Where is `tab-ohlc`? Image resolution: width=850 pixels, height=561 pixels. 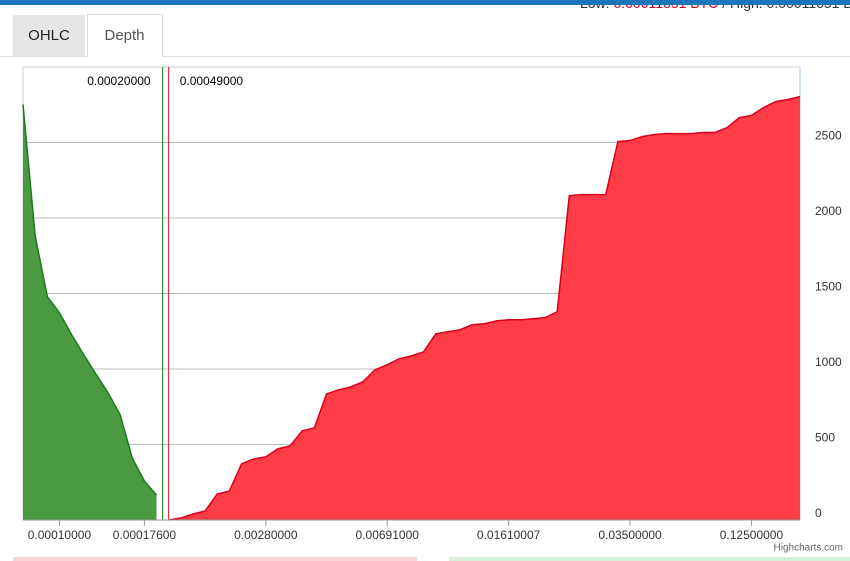 tab-ohlc is located at coordinates (49, 35).